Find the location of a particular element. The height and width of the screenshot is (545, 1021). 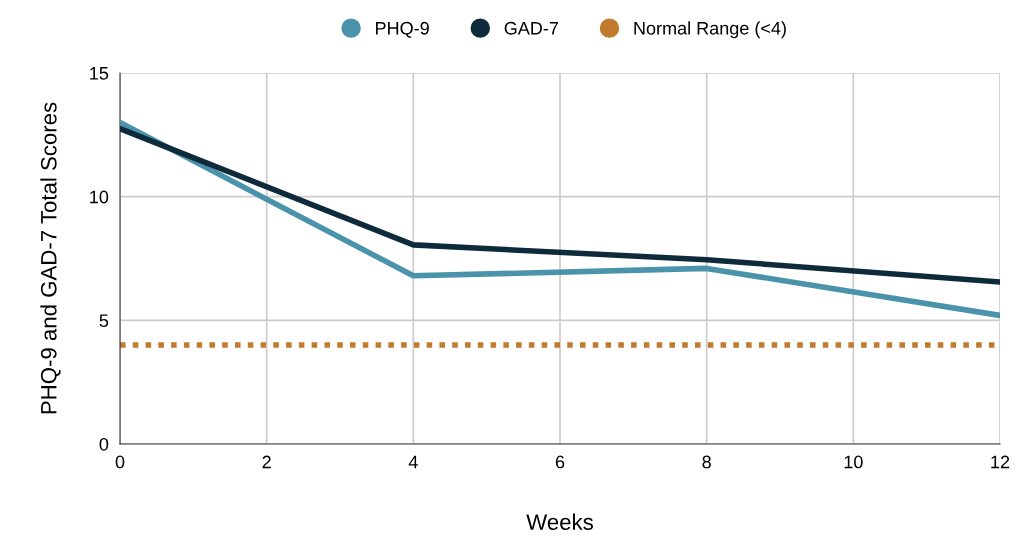

x-tick-label: 8 is located at coordinates (706, 462).